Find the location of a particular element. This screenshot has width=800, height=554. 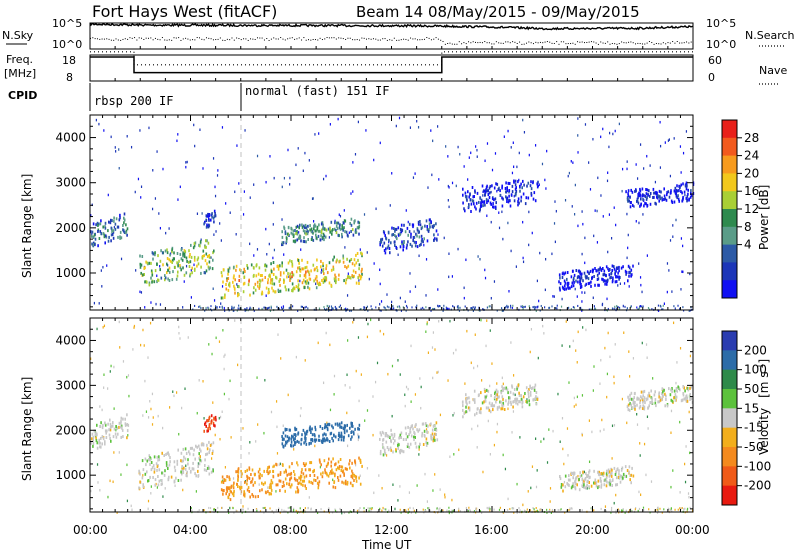

colorbar-frame is located at coordinates (729, 418).